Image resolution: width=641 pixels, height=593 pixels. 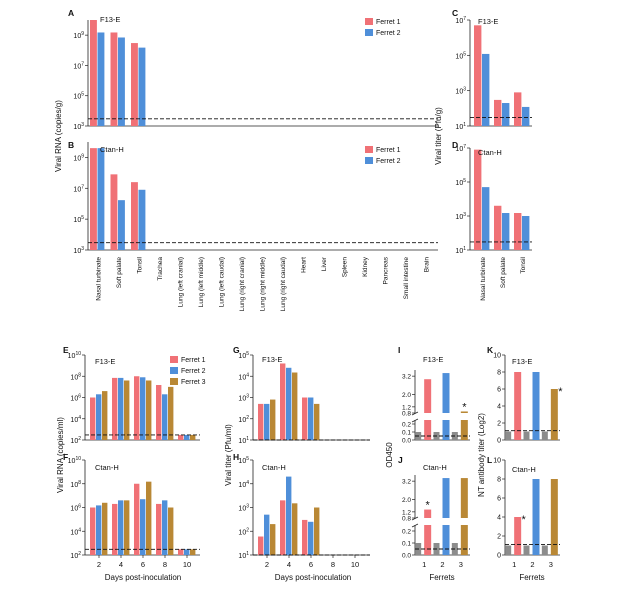 What do you see at coordinates (272, 359) in the screenshot?
I see `panel-G-subtitle: F13-E` at bounding box center [272, 359].